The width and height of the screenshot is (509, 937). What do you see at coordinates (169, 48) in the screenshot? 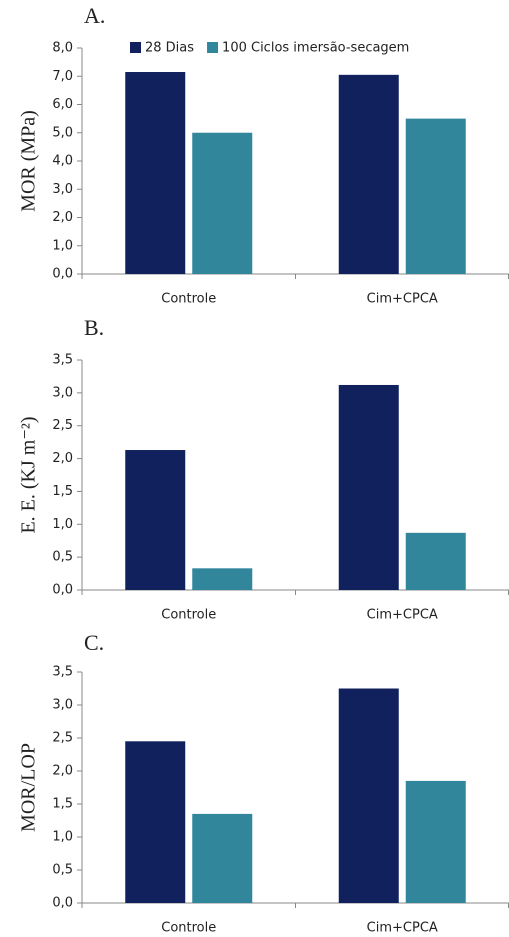
I see `legend-label: 28 Dias` at bounding box center [169, 48].